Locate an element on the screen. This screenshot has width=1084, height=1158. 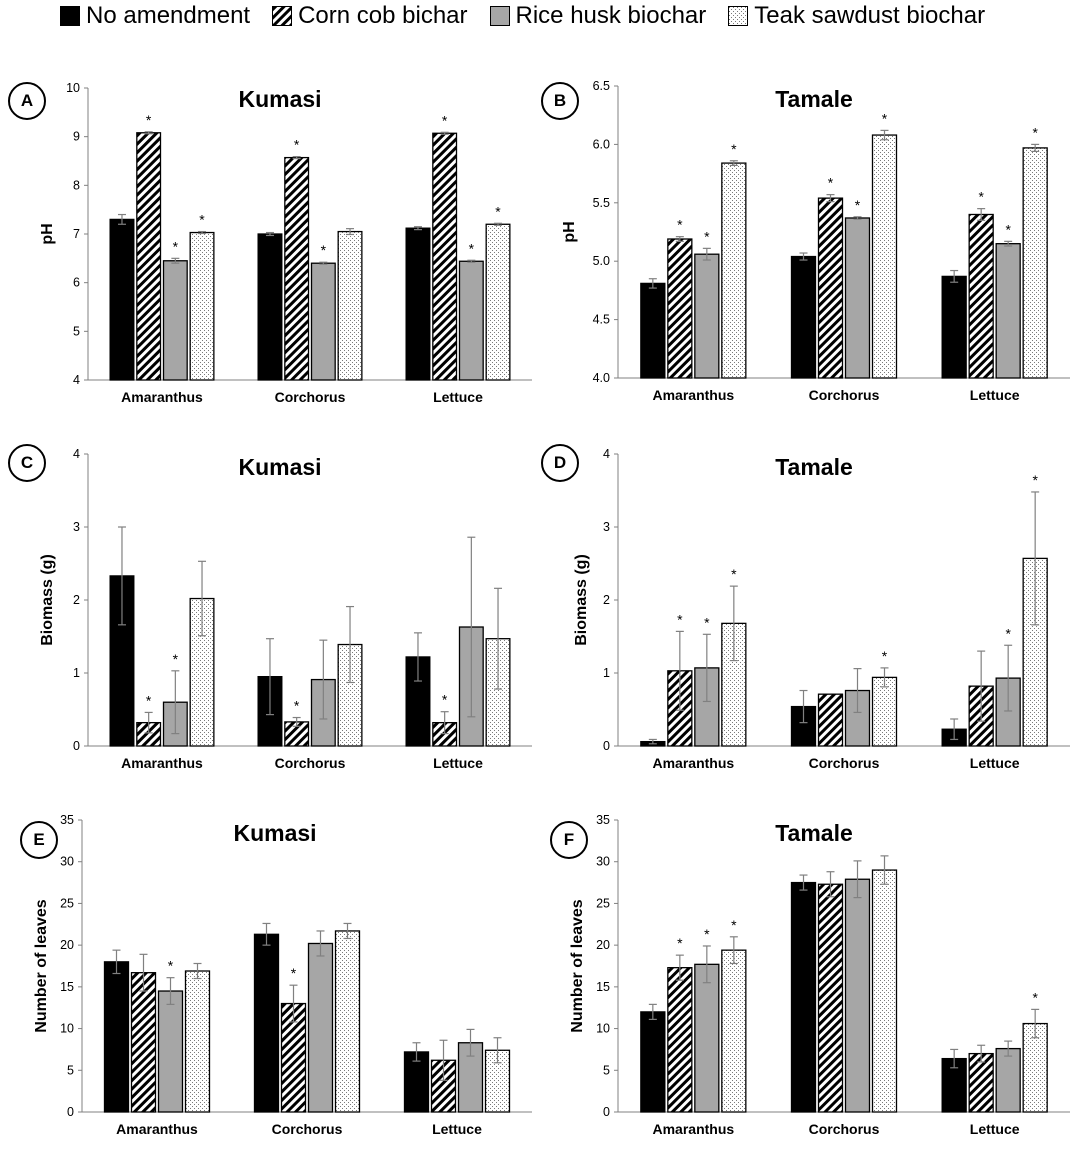
y-tick-label: 8 is located at coordinates (76, 185).